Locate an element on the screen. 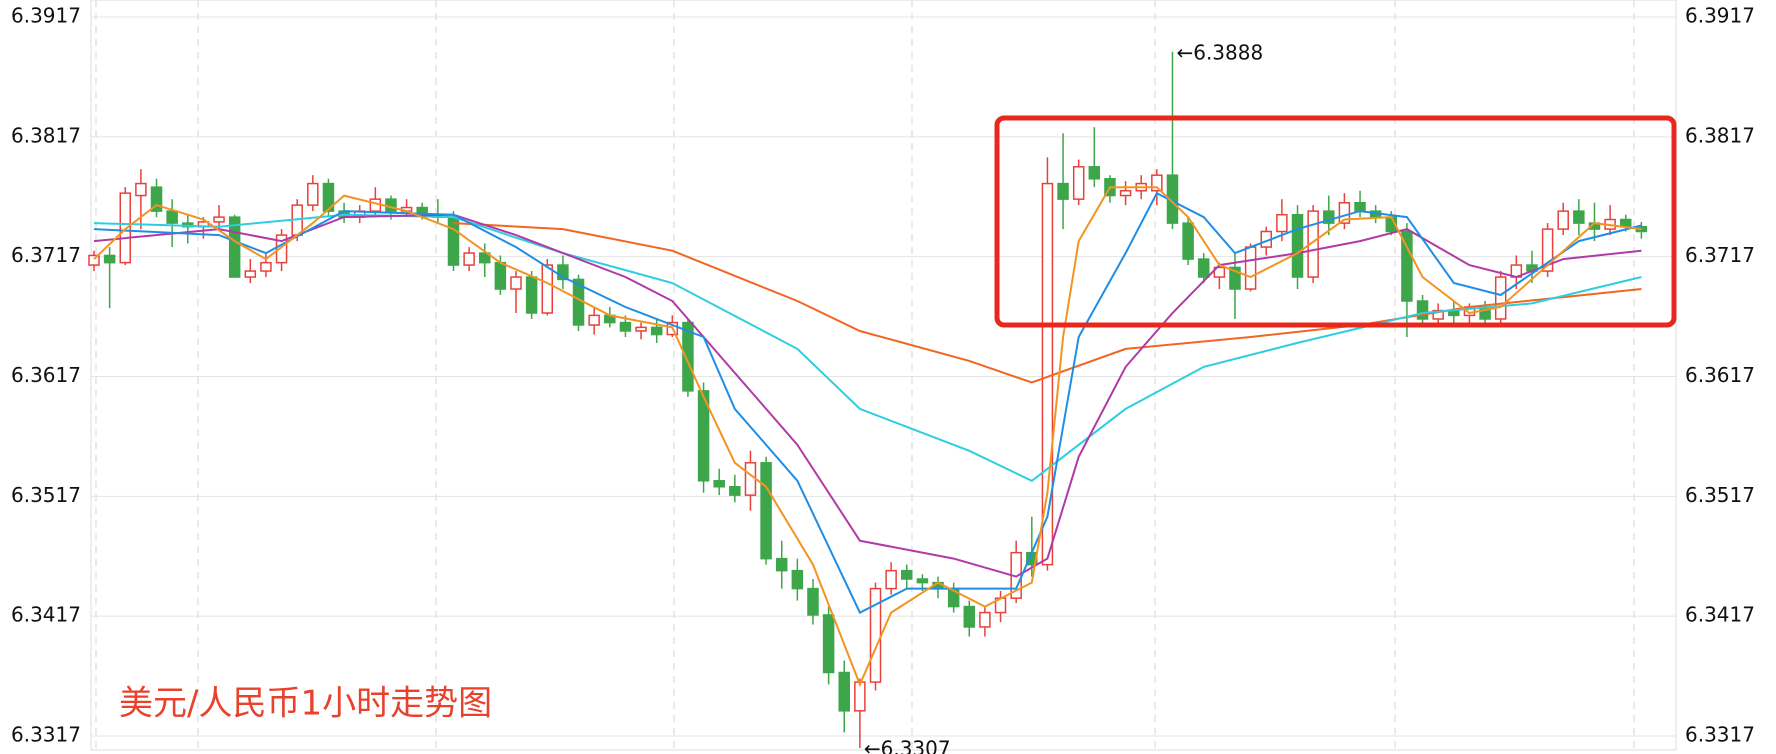 The height and width of the screenshot is (754, 1776). moving-average-line is located at coordinates (1047, 303).